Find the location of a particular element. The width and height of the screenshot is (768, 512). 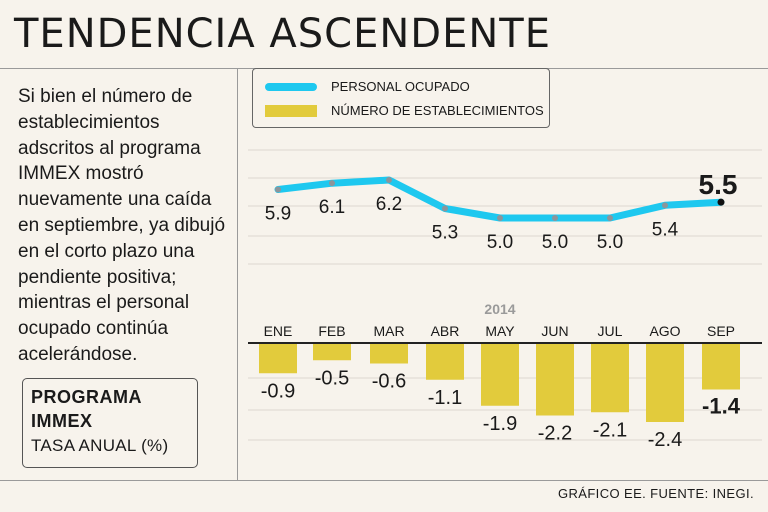

month-label: MAY is located at coordinates (500, 331).